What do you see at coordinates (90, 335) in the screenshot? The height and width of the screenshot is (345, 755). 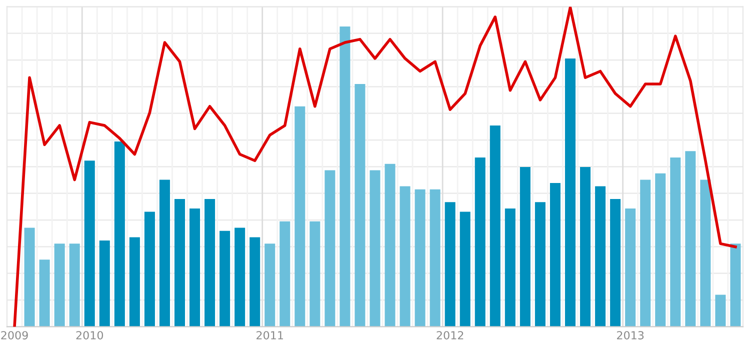 I see `x-tick-label: 2010` at bounding box center [90, 335].